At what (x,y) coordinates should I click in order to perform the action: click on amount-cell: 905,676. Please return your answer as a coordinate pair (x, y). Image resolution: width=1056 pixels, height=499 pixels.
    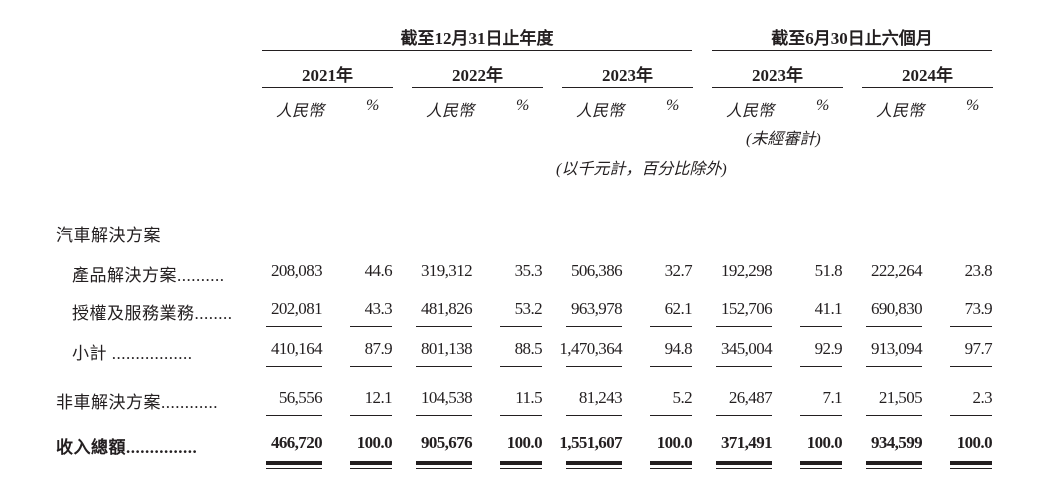
    Looking at the image, I should click on (446, 442).